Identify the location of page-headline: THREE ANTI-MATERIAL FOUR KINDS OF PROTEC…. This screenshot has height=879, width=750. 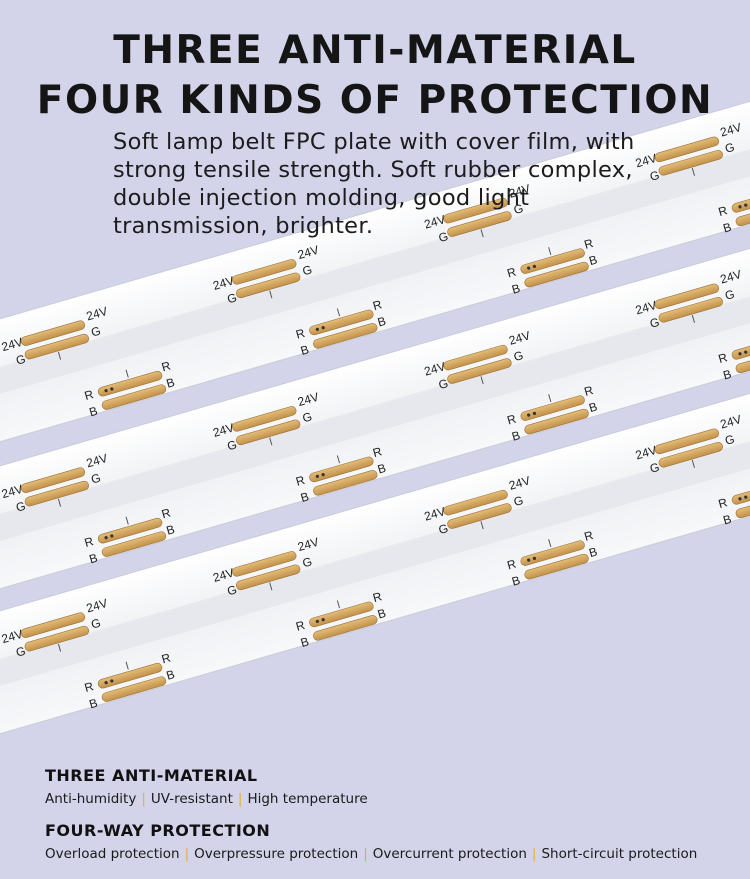
(375, 76).